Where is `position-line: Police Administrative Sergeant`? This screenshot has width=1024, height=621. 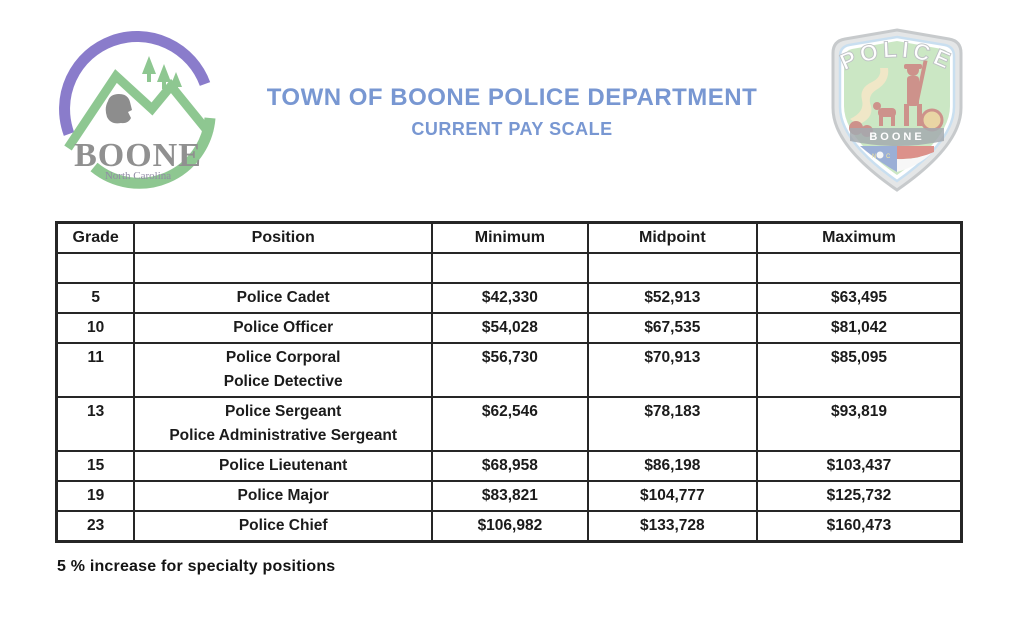 position-line: Police Administrative Sergeant is located at coordinates (283, 435).